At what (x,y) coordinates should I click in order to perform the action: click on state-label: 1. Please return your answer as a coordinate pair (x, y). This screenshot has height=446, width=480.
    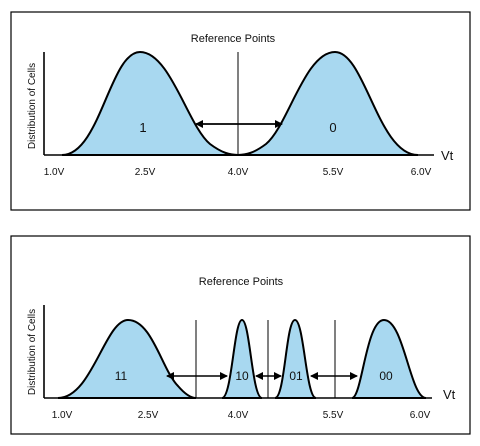
    Looking at the image, I should click on (142, 127).